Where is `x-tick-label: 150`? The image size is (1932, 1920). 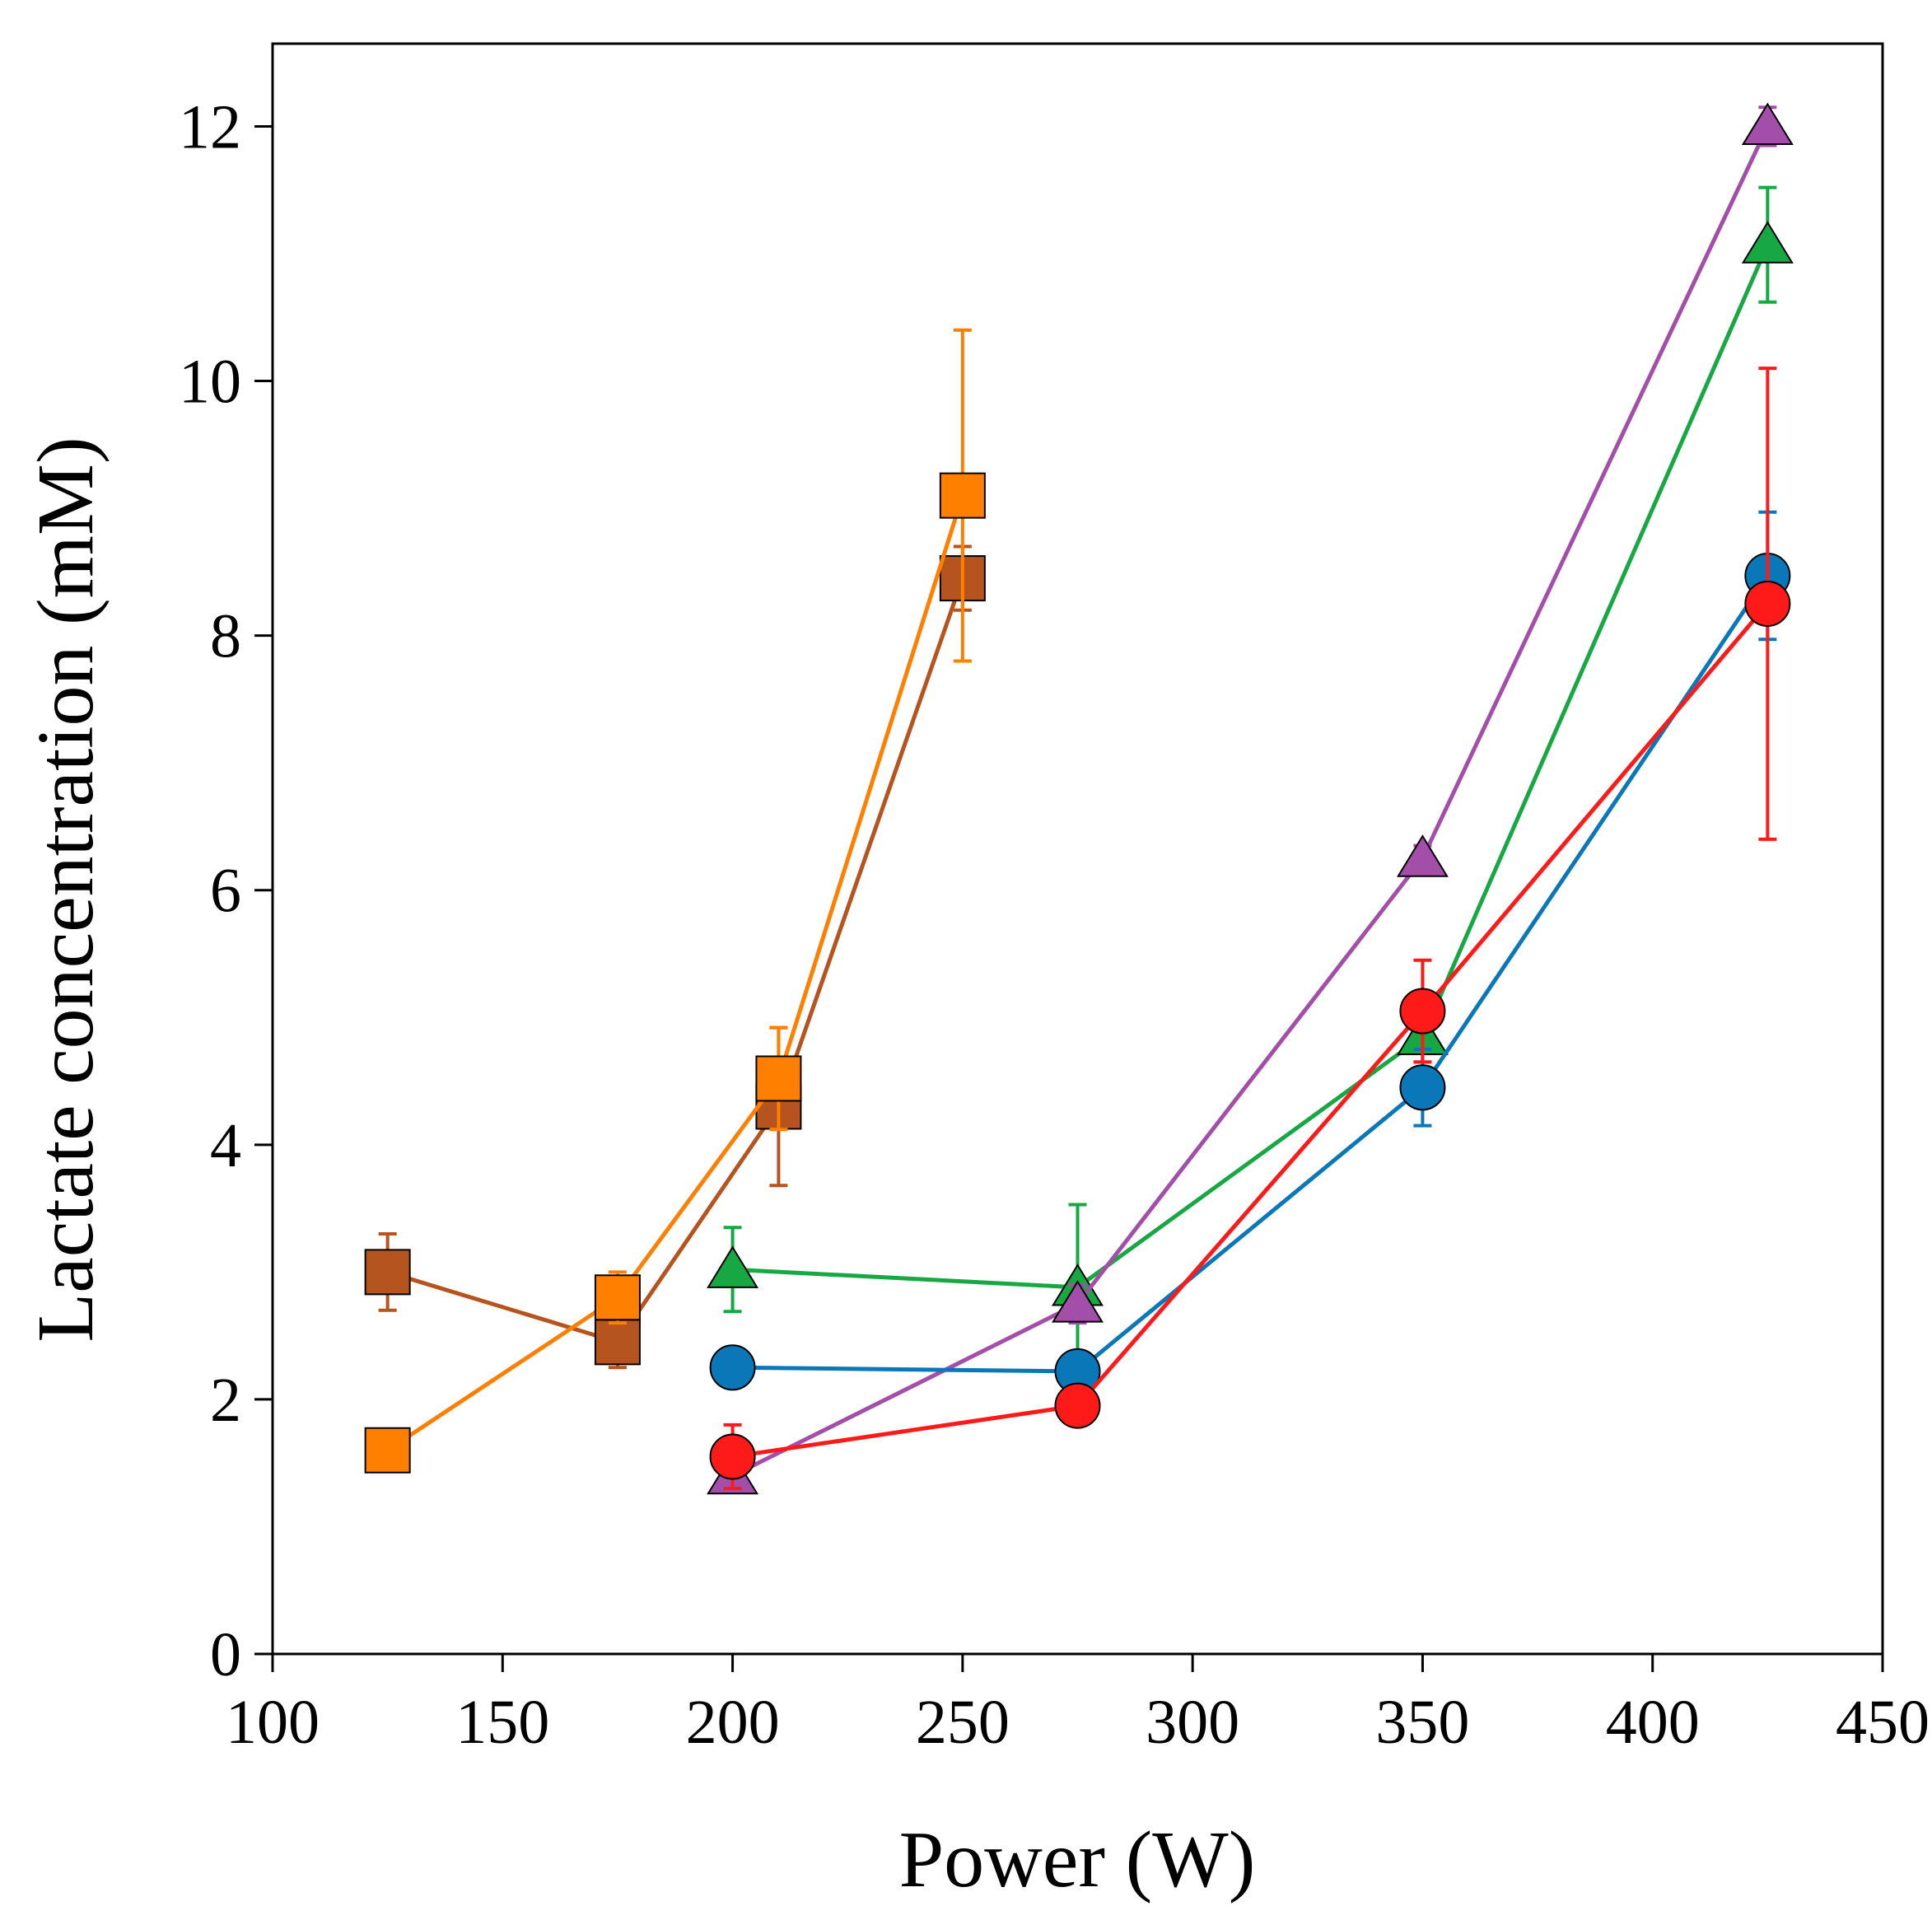 x-tick-label: 150 is located at coordinates (502, 1722).